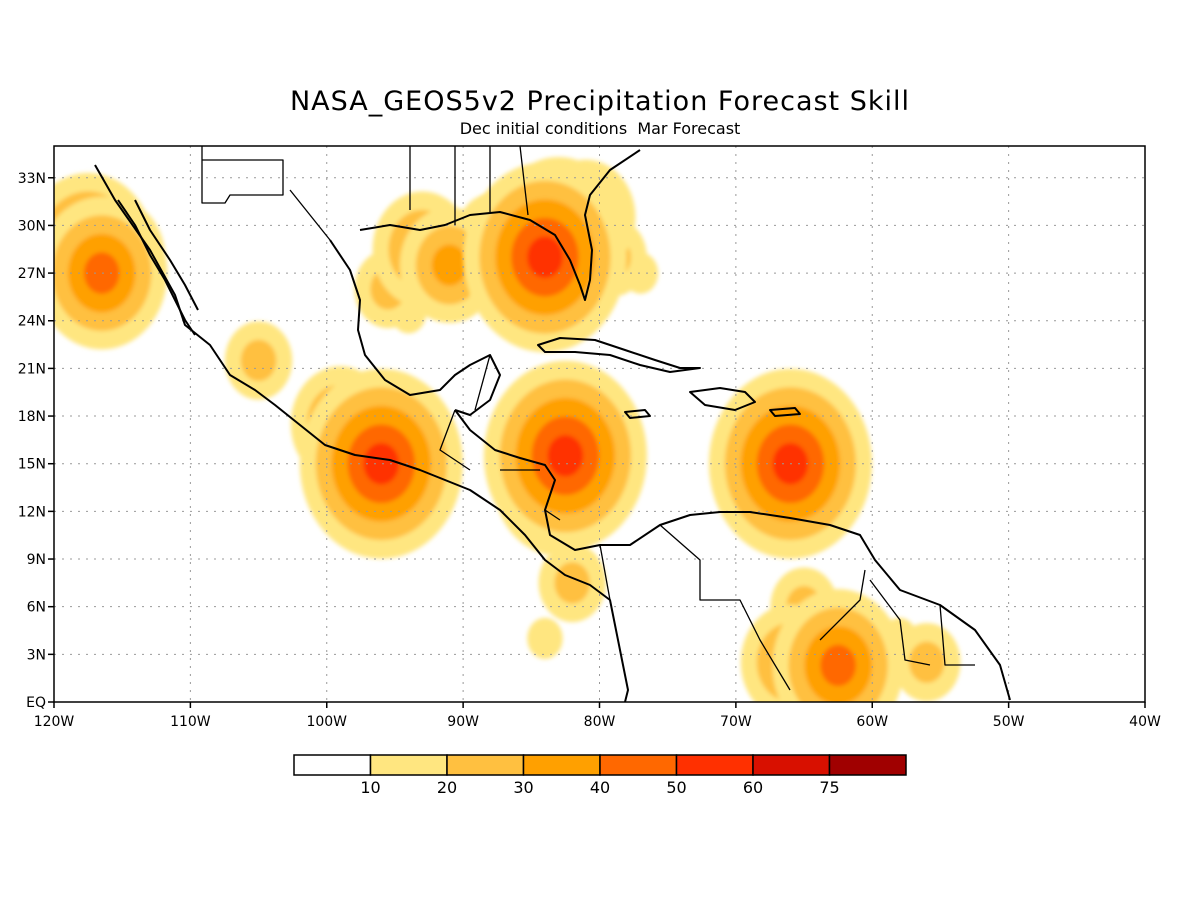 Image resolution: width=1200 pixels, height=900 pixels. What do you see at coordinates (370, 787) in the screenshot?
I see `colorbar-label: 10` at bounding box center [370, 787].